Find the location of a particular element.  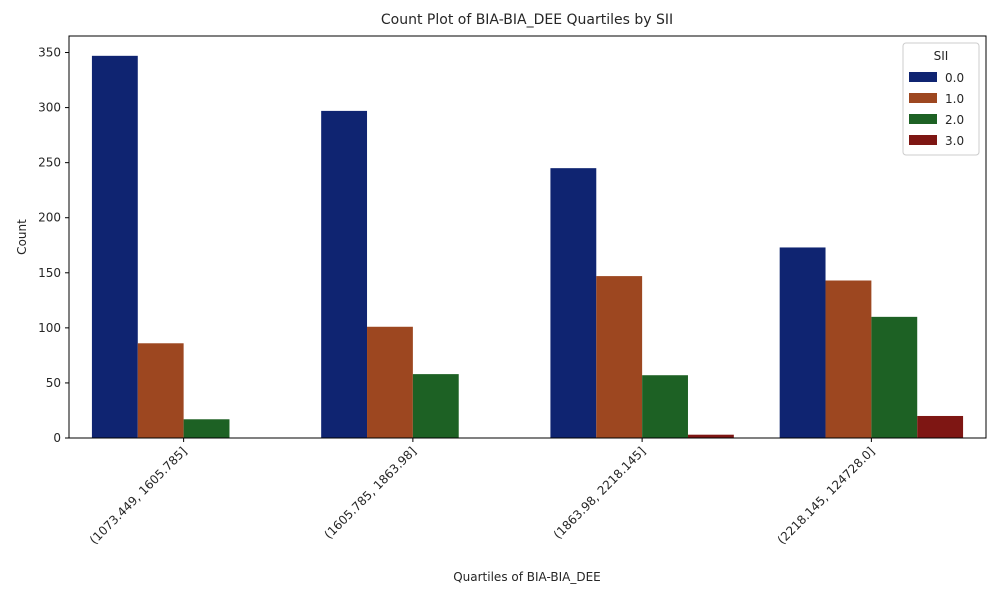

y-tick-label: 150 is located at coordinates (49, 273).